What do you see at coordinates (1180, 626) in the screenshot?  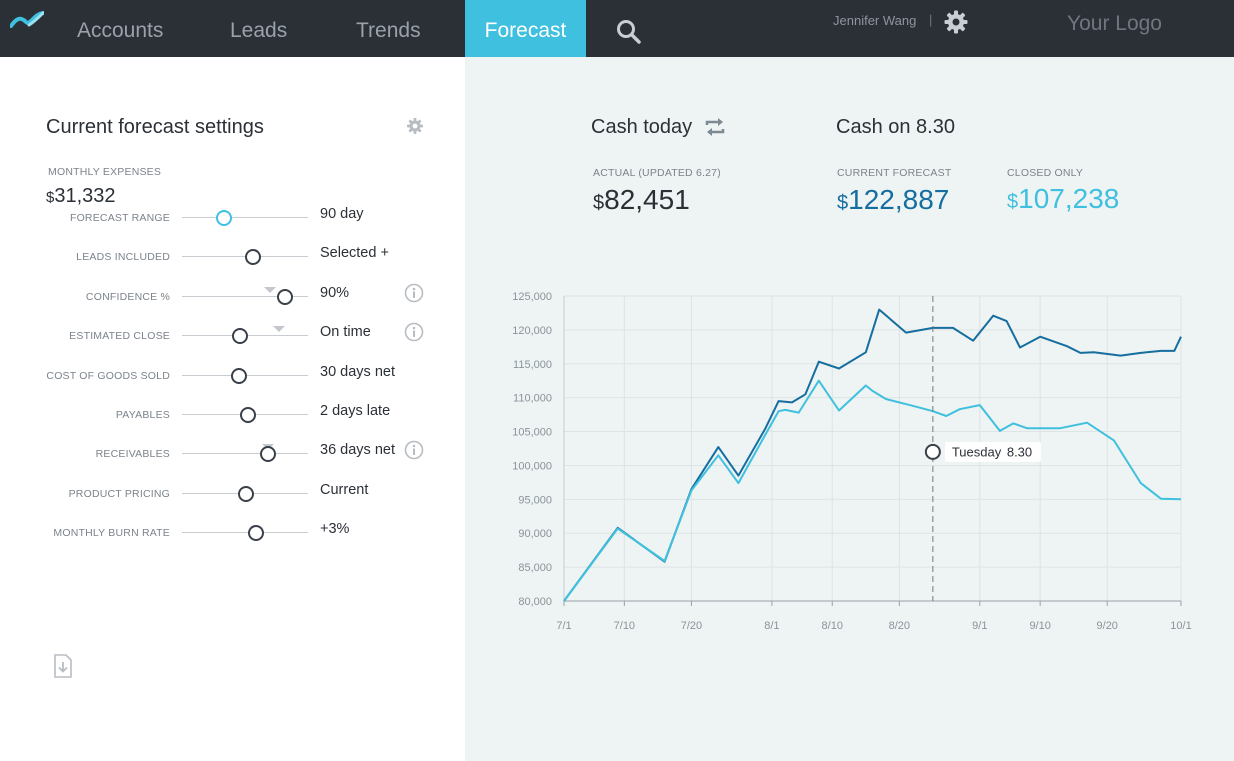 I see `x-tick-label: 10/1` at bounding box center [1180, 626].